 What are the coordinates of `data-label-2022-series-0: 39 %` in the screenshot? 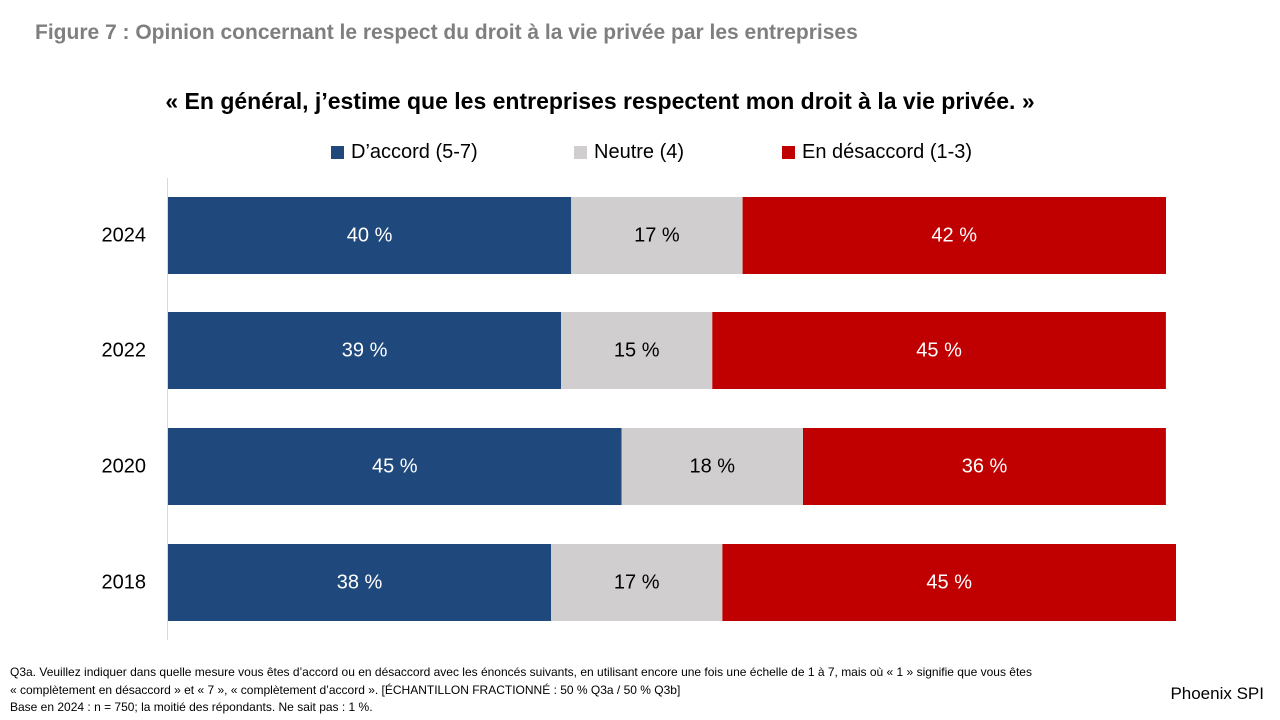 It's located at (365, 351).